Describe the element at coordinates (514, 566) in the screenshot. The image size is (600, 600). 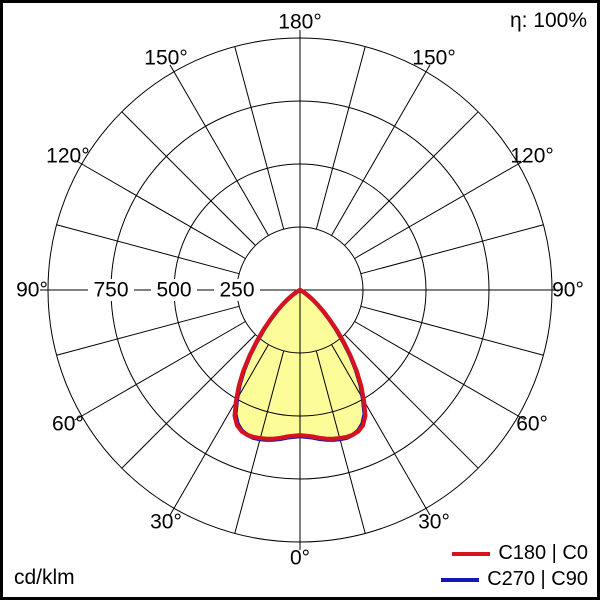
I see `legend: C180 | C0 C270 | C90` at that location.